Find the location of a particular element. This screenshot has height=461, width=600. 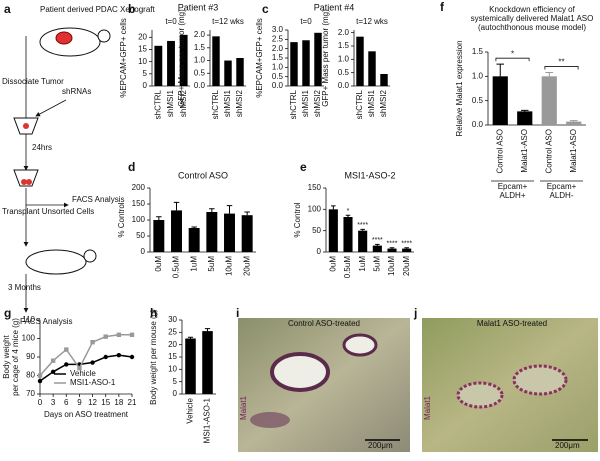

diagram-label: 24hrs is located at coordinates (42, 147).